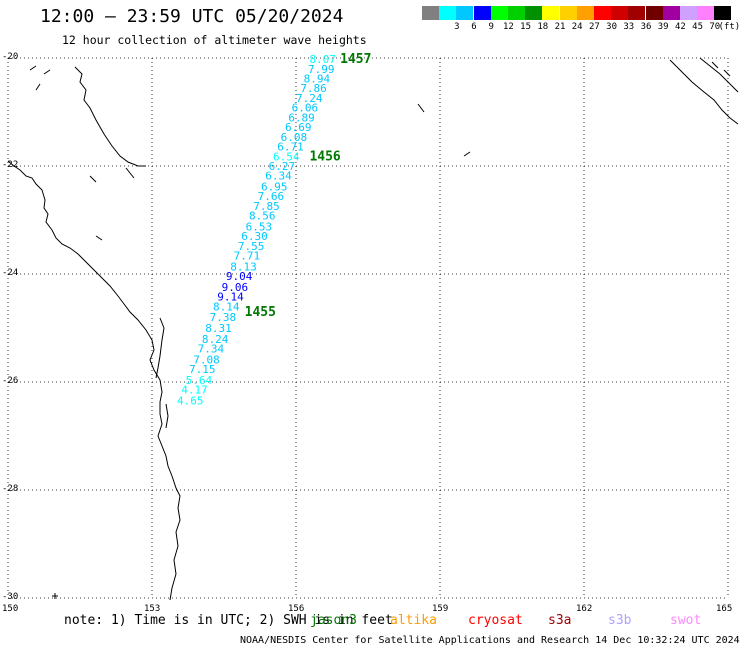 This screenshot has height=650, width=740. What do you see at coordinates (211, 349) in the screenshot?
I see `track-point: 7.34` at bounding box center [211, 349].